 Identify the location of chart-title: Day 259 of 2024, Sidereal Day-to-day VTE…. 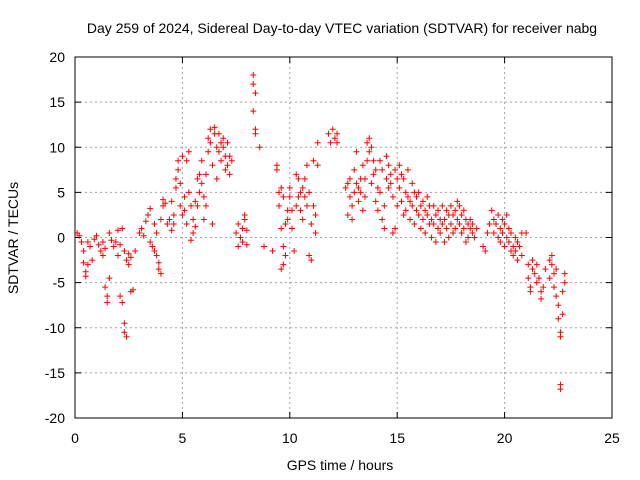
(342, 28).